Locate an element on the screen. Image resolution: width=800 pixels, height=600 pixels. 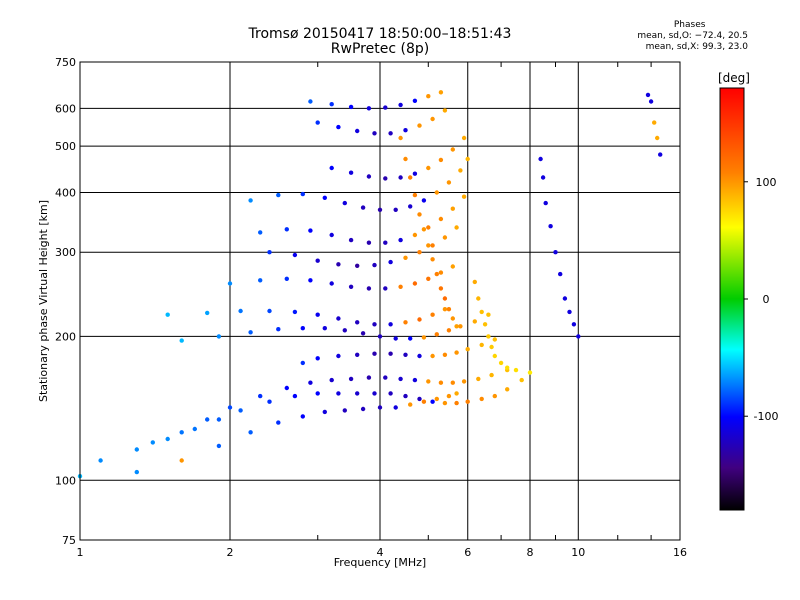
y-tick-label: 750 is located at coordinates (65, 62).